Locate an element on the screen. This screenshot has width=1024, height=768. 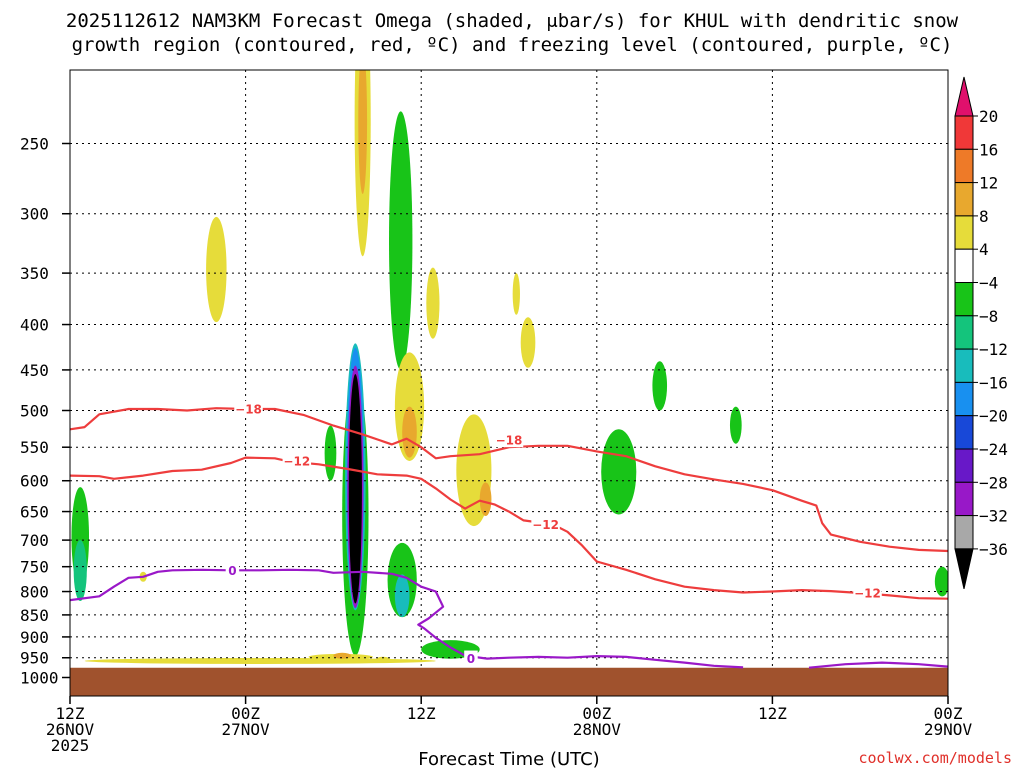
colorbar-label-12: −32 is located at coordinates (993, 516).